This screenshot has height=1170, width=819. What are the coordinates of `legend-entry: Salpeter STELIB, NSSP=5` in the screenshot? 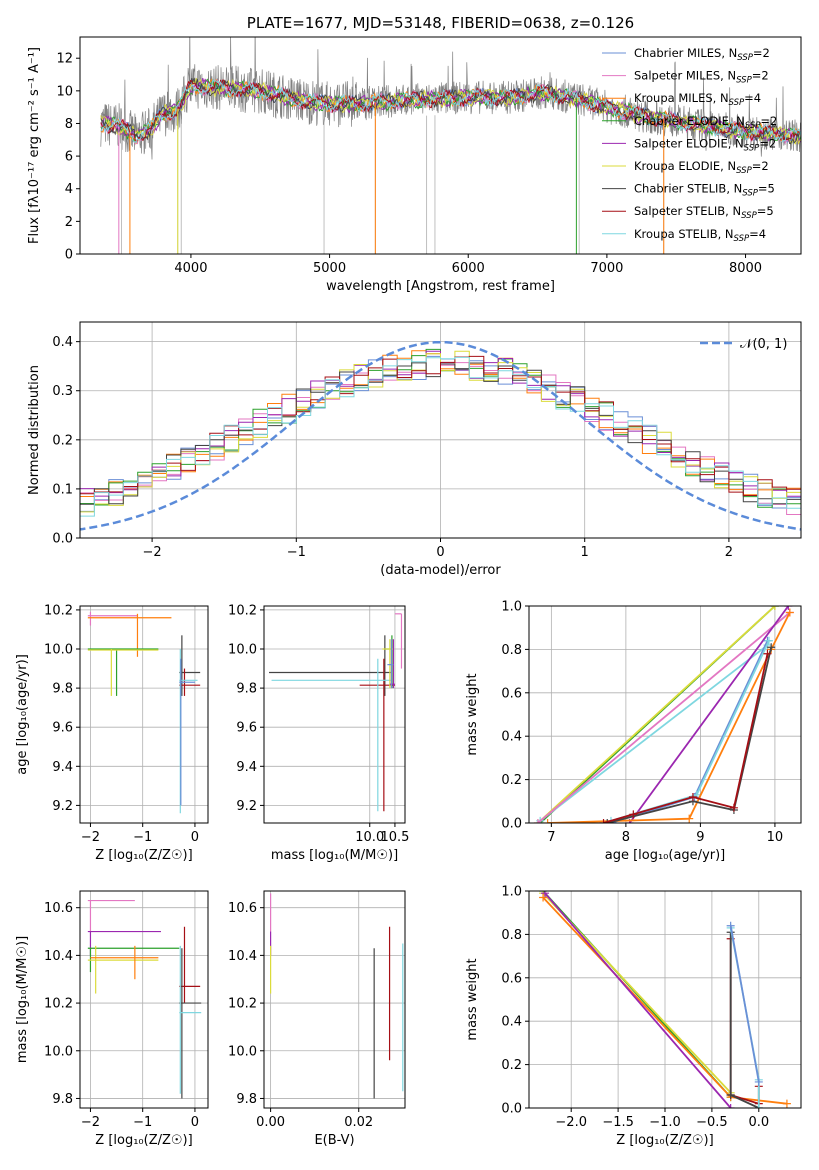 It's located at (704, 212).